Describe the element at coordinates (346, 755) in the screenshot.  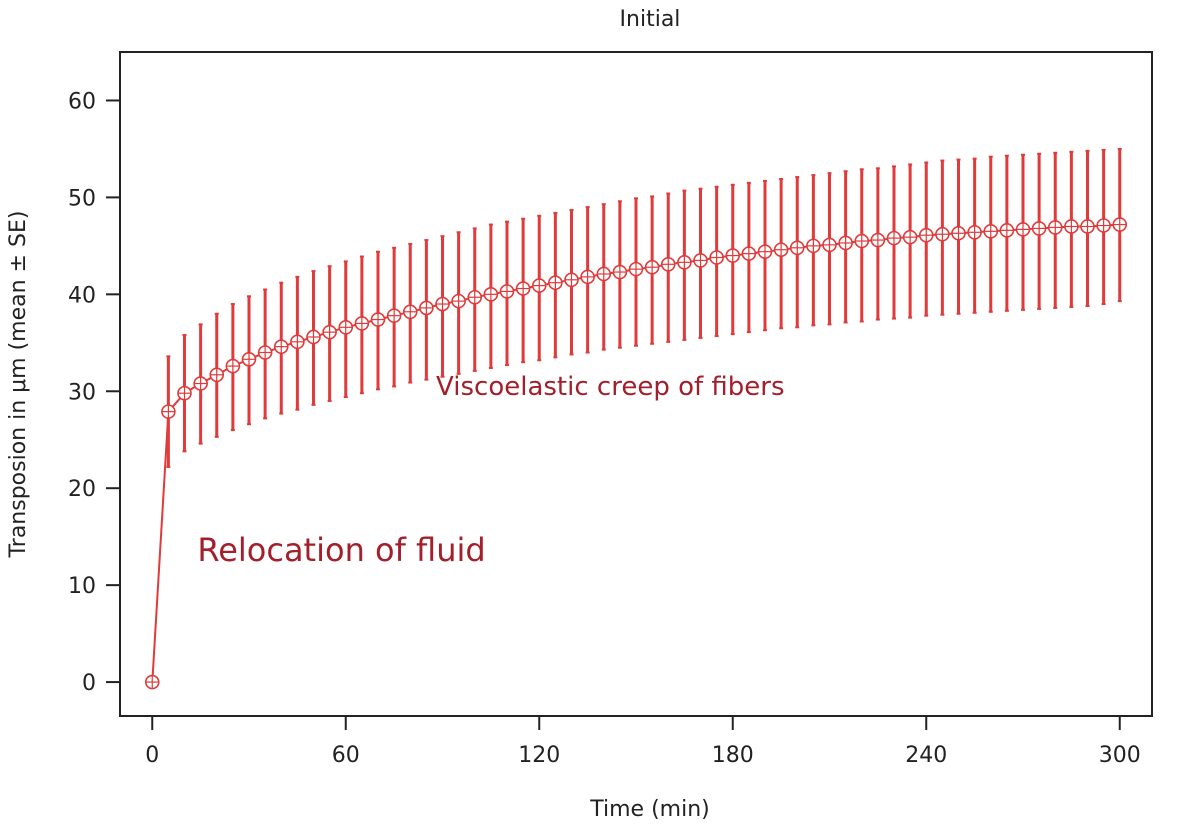
I see `x-tick-label: 60` at that location.